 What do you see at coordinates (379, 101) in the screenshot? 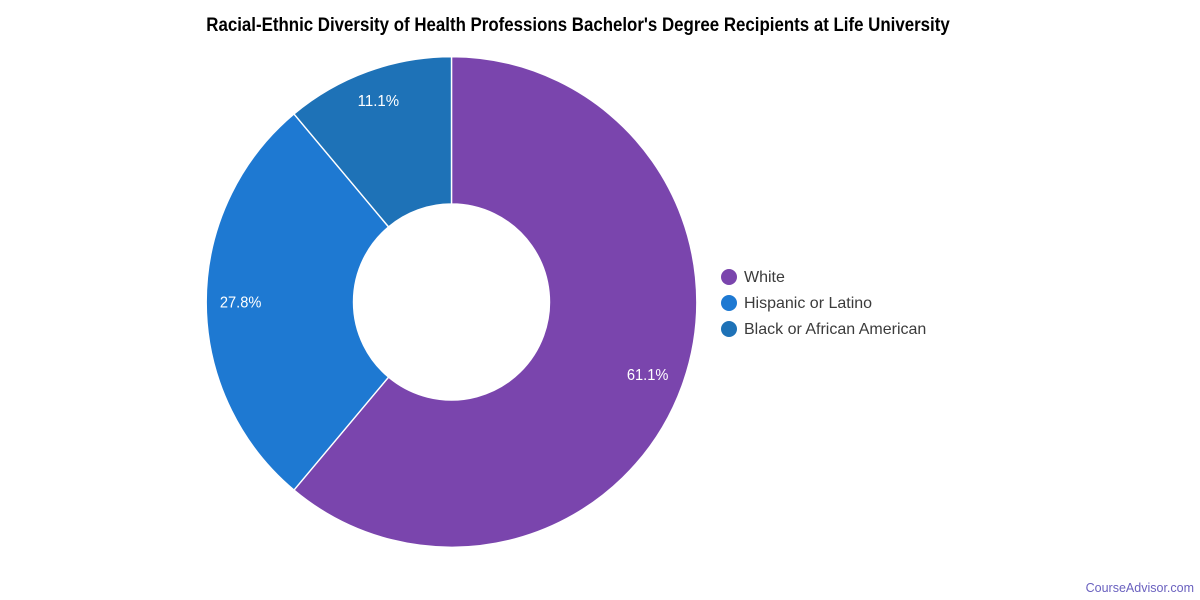
I see `svg-text: 11.1%` at bounding box center [379, 101].